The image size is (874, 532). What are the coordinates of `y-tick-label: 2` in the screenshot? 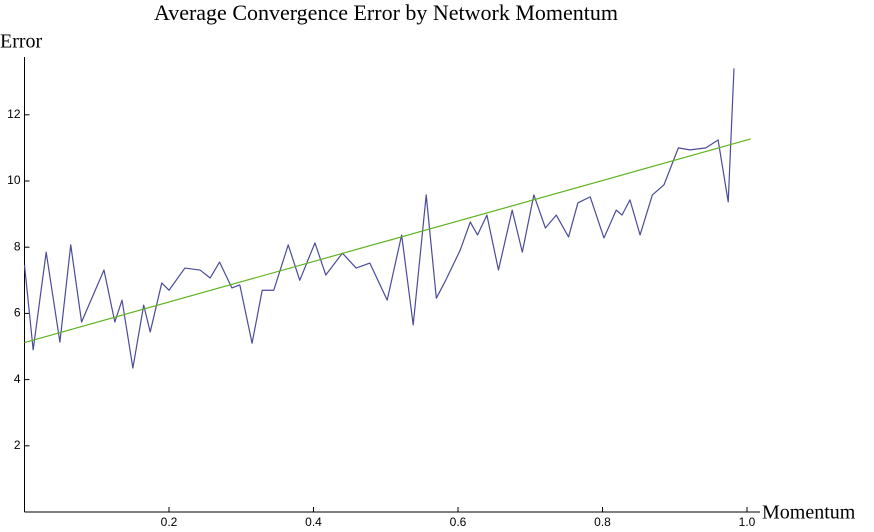 It's located at (17, 445).